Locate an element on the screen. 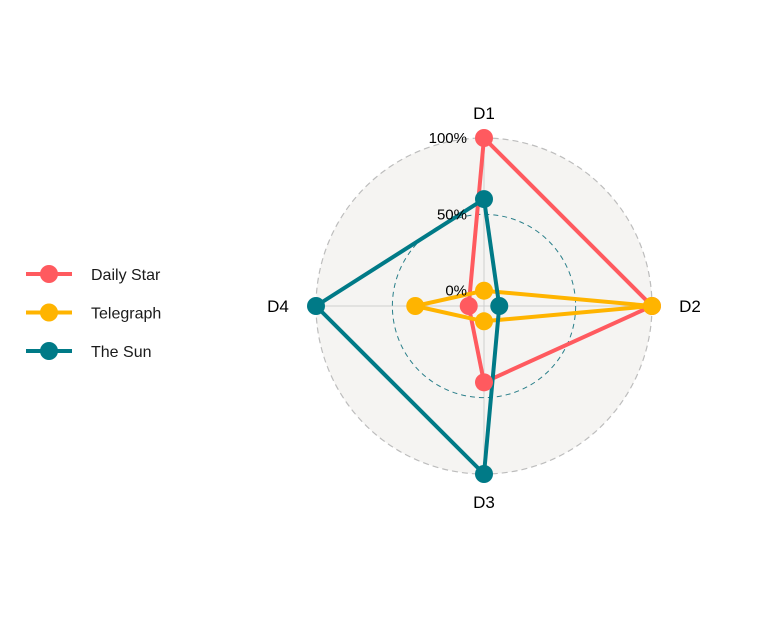 The width and height of the screenshot is (771, 617). legend: Daily Star Telegraph The Sun is located at coordinates (93, 313).